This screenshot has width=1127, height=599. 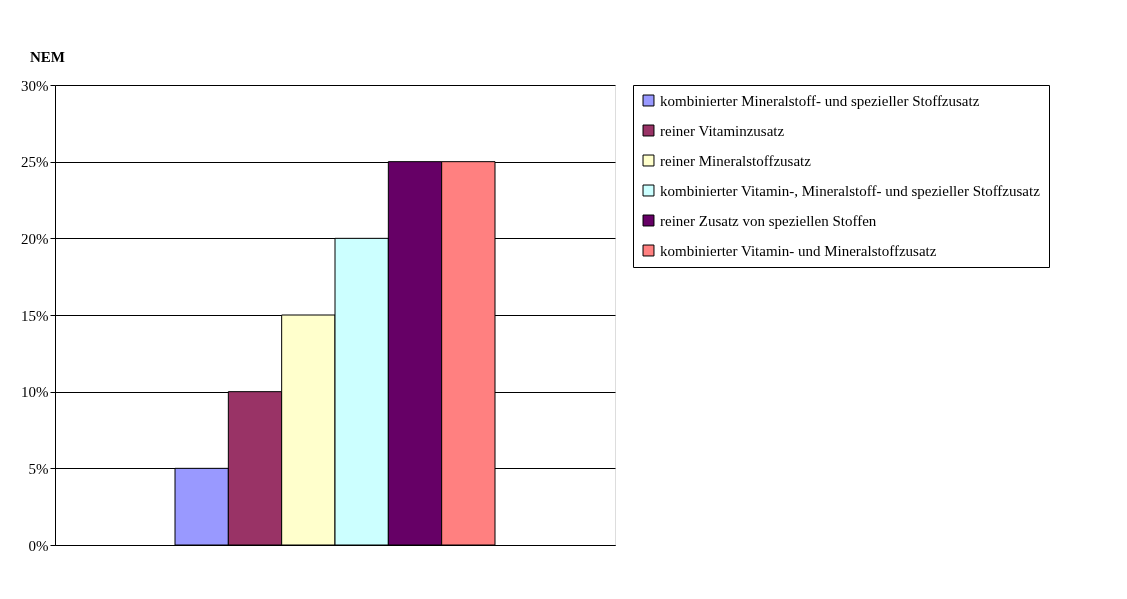 I want to click on legend-label: kombinierter Vitamin-, Mineralstoff- und spezieller Stoffzusatz, so click(x=850, y=190).